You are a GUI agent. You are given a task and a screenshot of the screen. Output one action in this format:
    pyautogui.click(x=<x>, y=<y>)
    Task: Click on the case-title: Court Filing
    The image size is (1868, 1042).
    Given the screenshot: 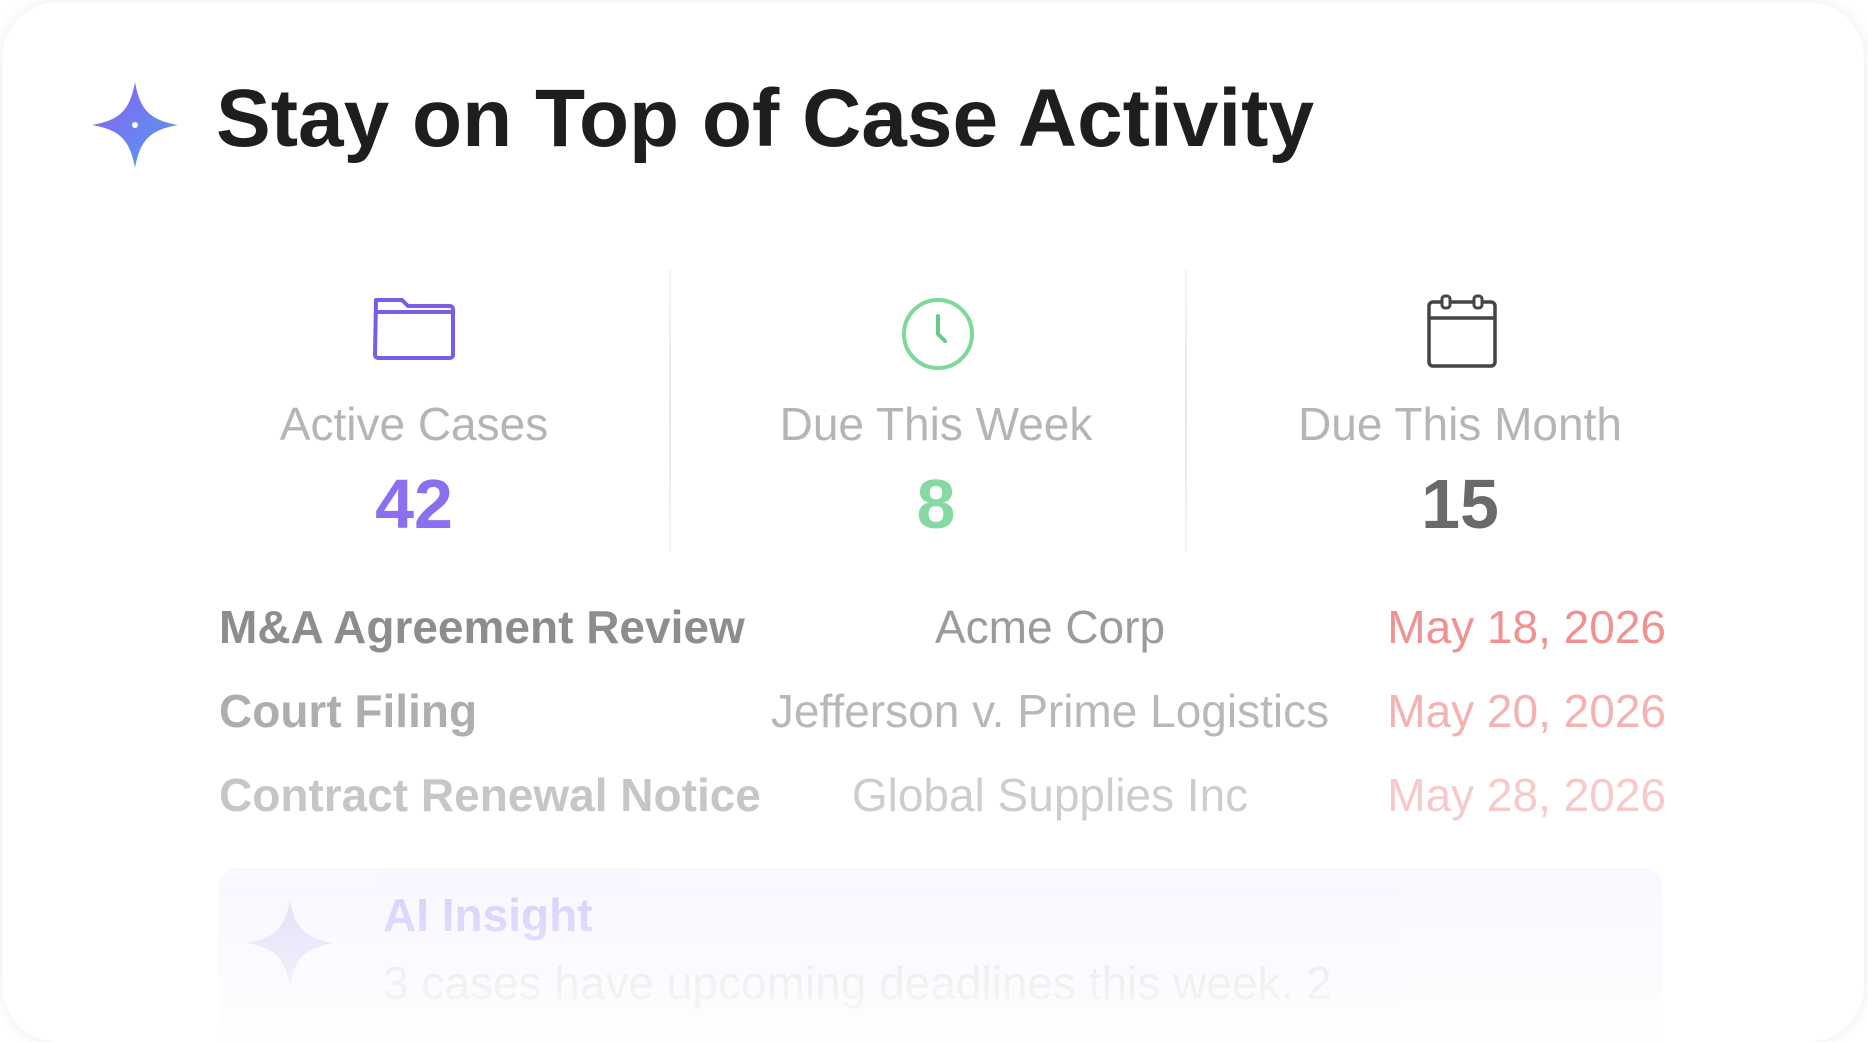 What is the action you would take?
    pyautogui.click(x=348, y=711)
    